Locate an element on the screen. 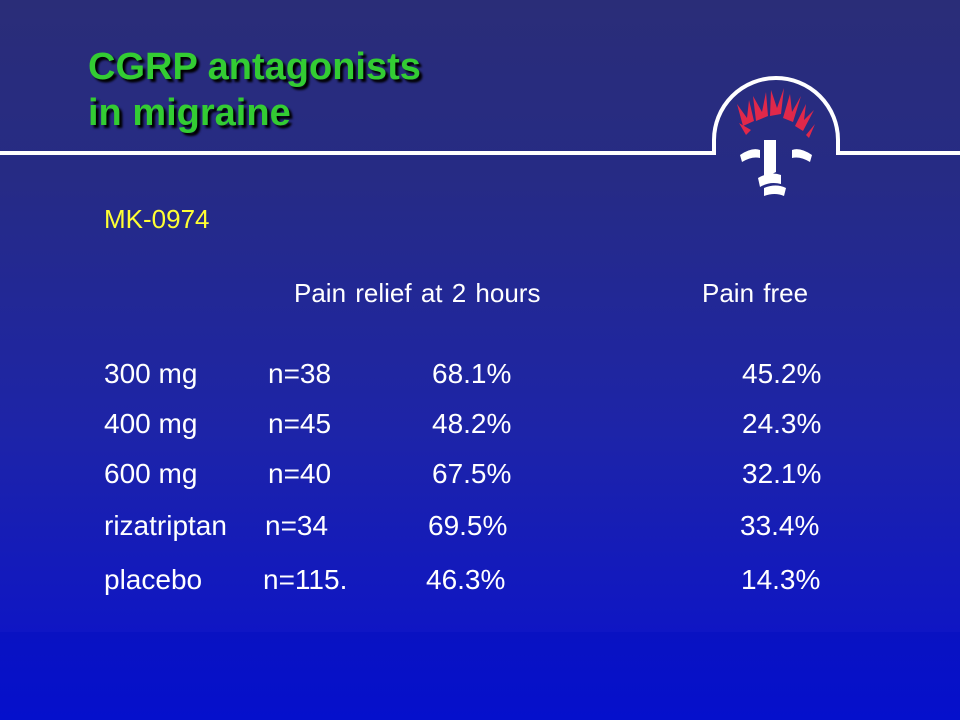  dose-cell: placebo is located at coordinates (153, 579).